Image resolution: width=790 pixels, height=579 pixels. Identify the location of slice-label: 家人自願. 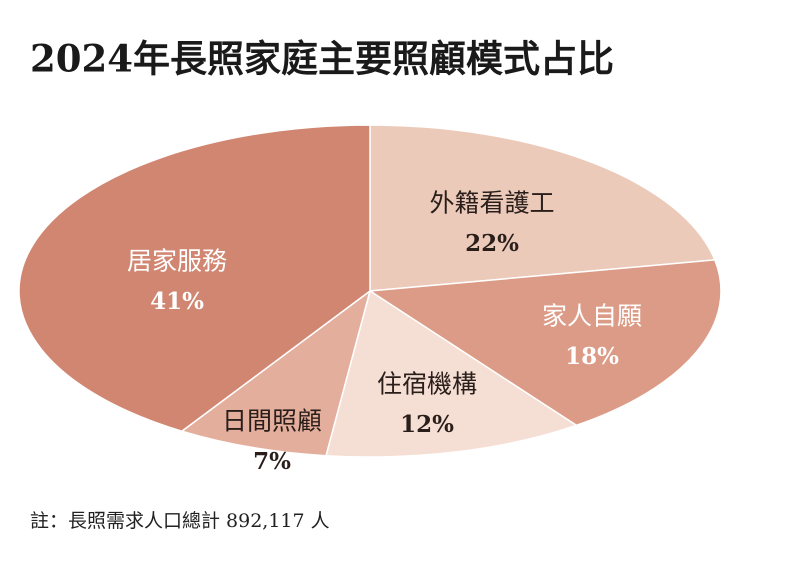
(592, 316).